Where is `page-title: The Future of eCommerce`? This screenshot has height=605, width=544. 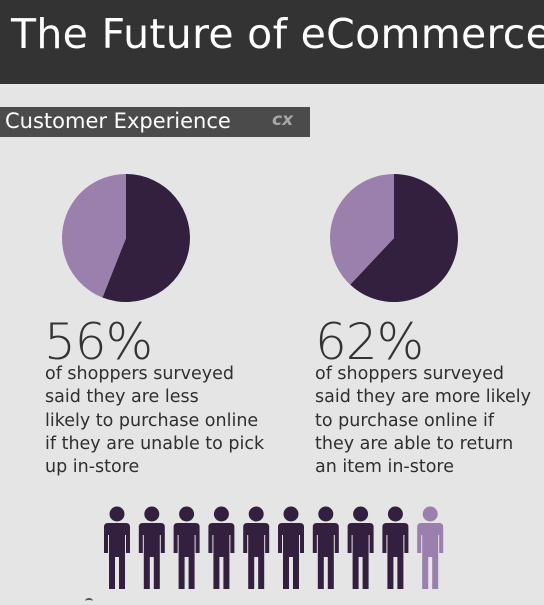
page-title: The Future of eCommerce is located at coordinates (277, 34).